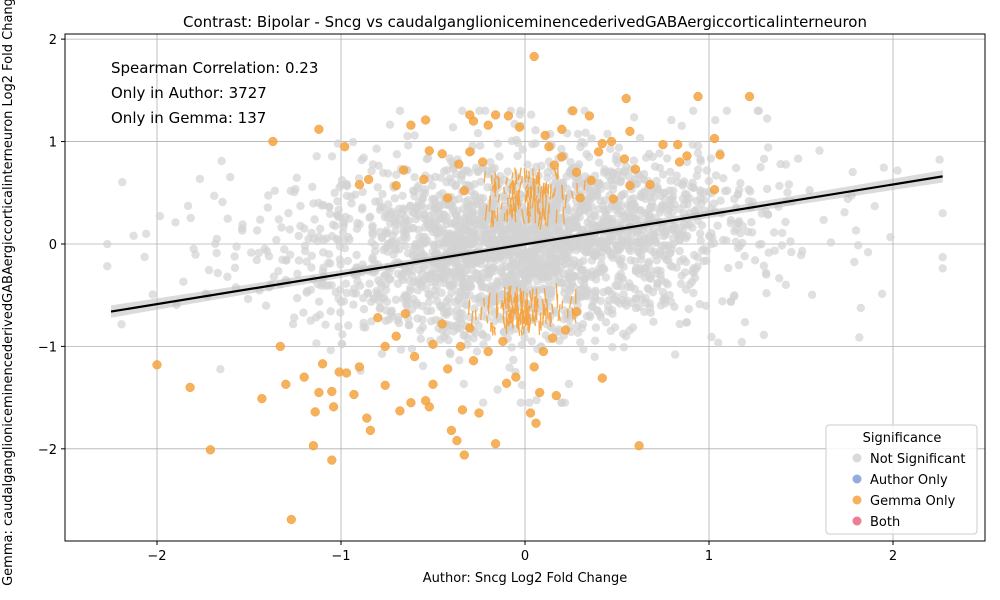 Image resolution: width=1000 pixels, height=600 pixels. What do you see at coordinates (340, 556) in the screenshot?
I see `x-tick-label: −1` at bounding box center [340, 556].